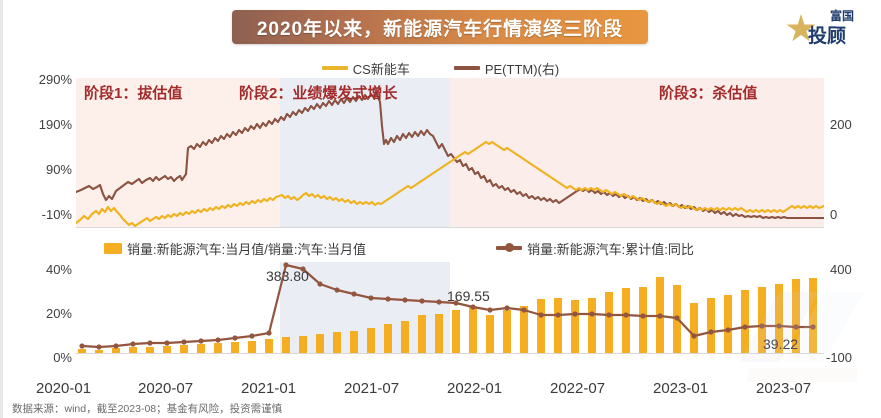 The image size is (881, 418). What do you see at coordinates (440, 68) in the screenshot?
I see `top-chart-legend: CS新能车 PE(TTM)(右)` at bounding box center [440, 68].